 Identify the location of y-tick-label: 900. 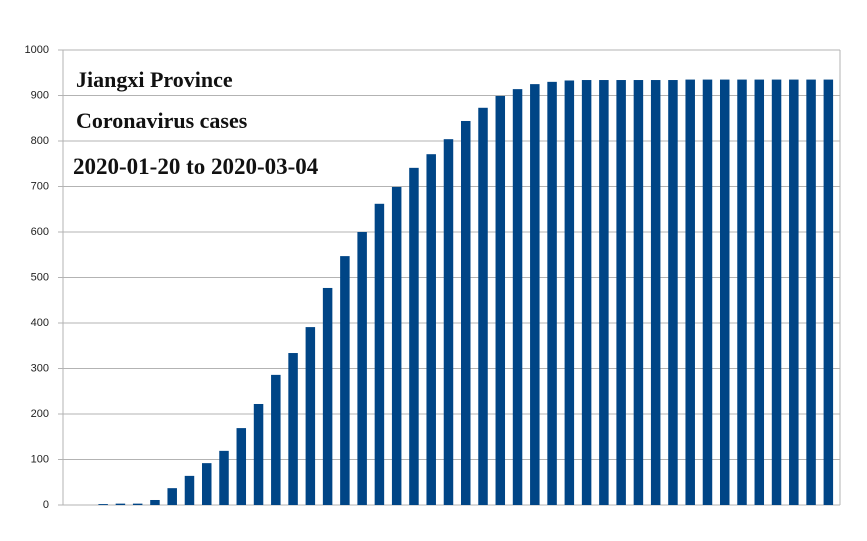
(40, 95).